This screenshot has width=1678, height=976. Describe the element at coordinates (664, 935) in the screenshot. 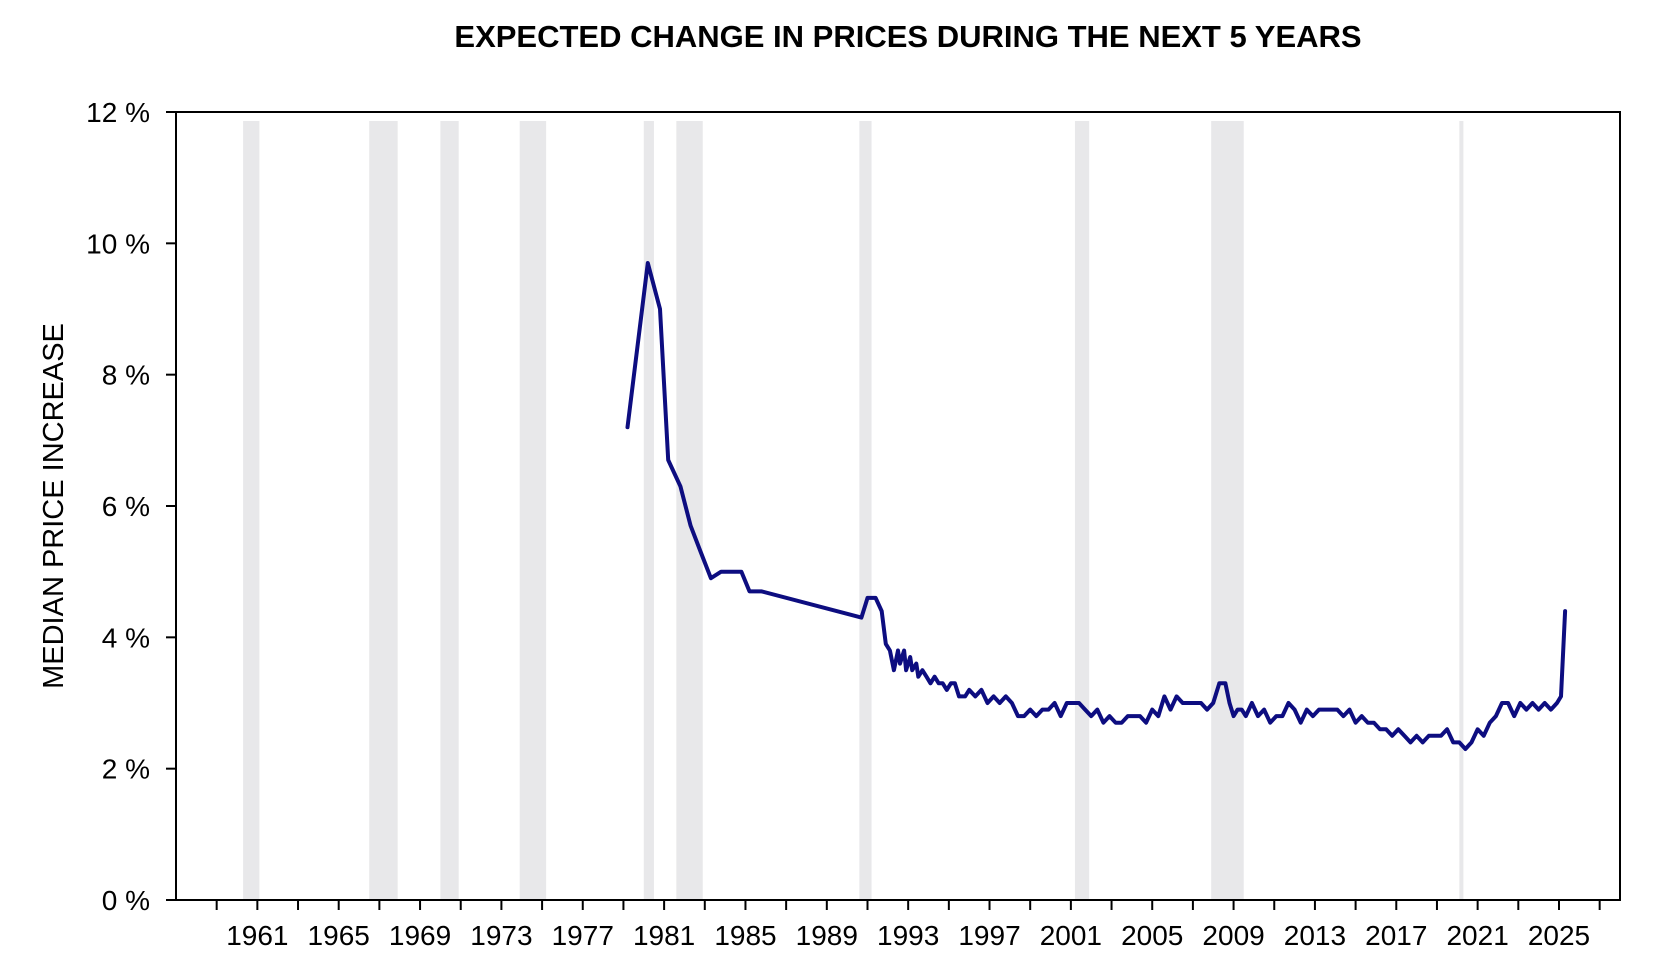

I see `x-tick-label: 1981` at that location.